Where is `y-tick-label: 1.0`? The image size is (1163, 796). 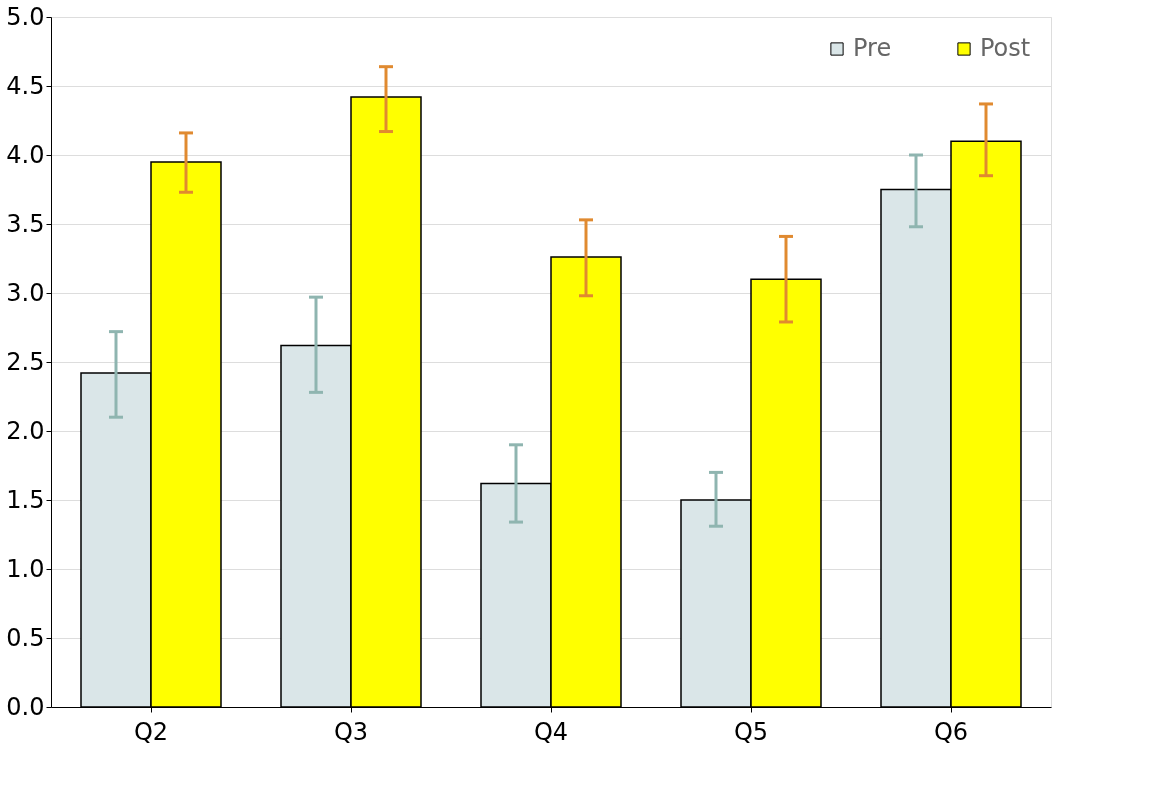
y-tick-label: 1.0 is located at coordinates (25, 568).